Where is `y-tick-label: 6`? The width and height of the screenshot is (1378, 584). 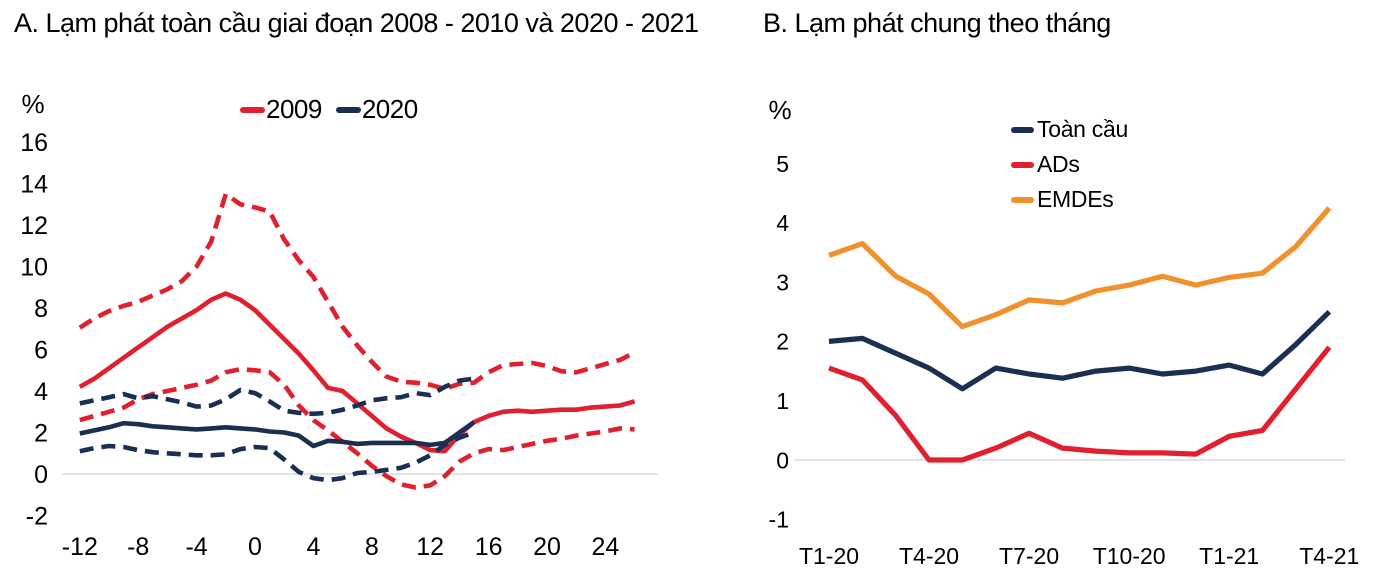
y-tick-label: 6 is located at coordinates (41, 351).